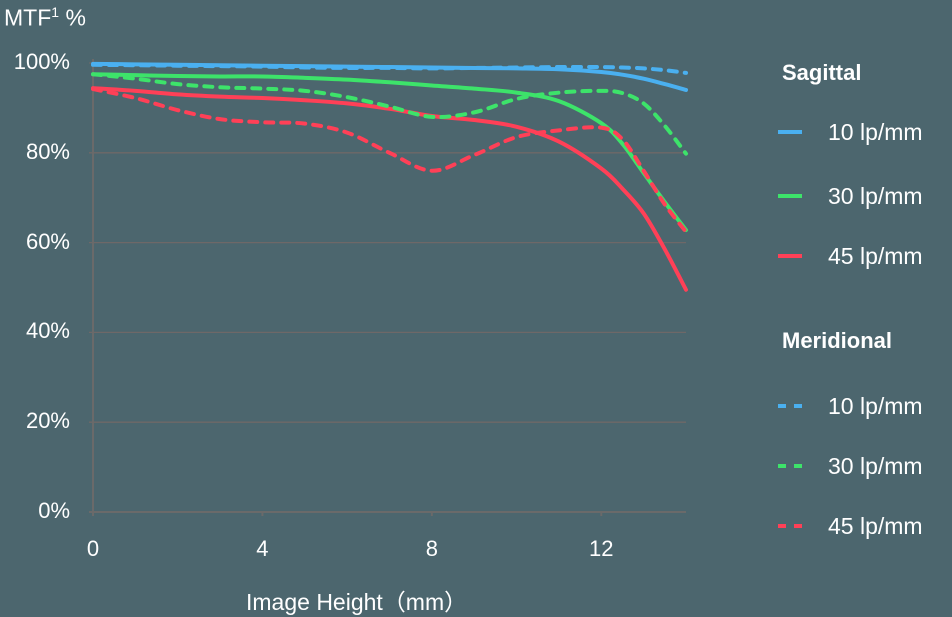 This screenshot has height=617, width=952. Describe the element at coordinates (601, 548) in the screenshot. I see `x-tick-label: 12` at that location.